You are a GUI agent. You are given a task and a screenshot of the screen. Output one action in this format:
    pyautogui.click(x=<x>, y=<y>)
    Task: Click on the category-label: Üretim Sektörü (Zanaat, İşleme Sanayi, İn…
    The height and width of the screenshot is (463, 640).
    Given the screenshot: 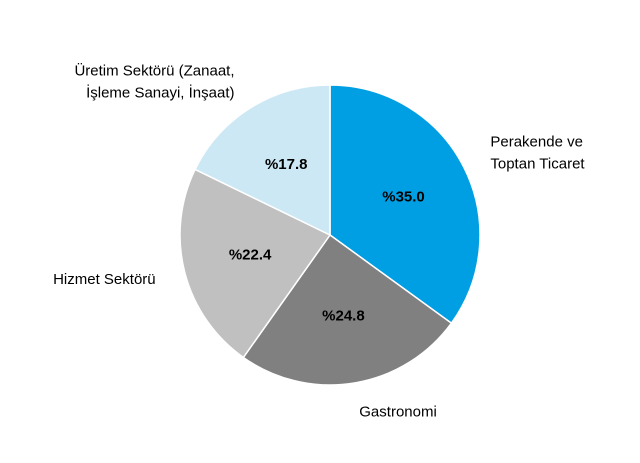 What is the action you would take?
    pyautogui.click(x=154, y=81)
    